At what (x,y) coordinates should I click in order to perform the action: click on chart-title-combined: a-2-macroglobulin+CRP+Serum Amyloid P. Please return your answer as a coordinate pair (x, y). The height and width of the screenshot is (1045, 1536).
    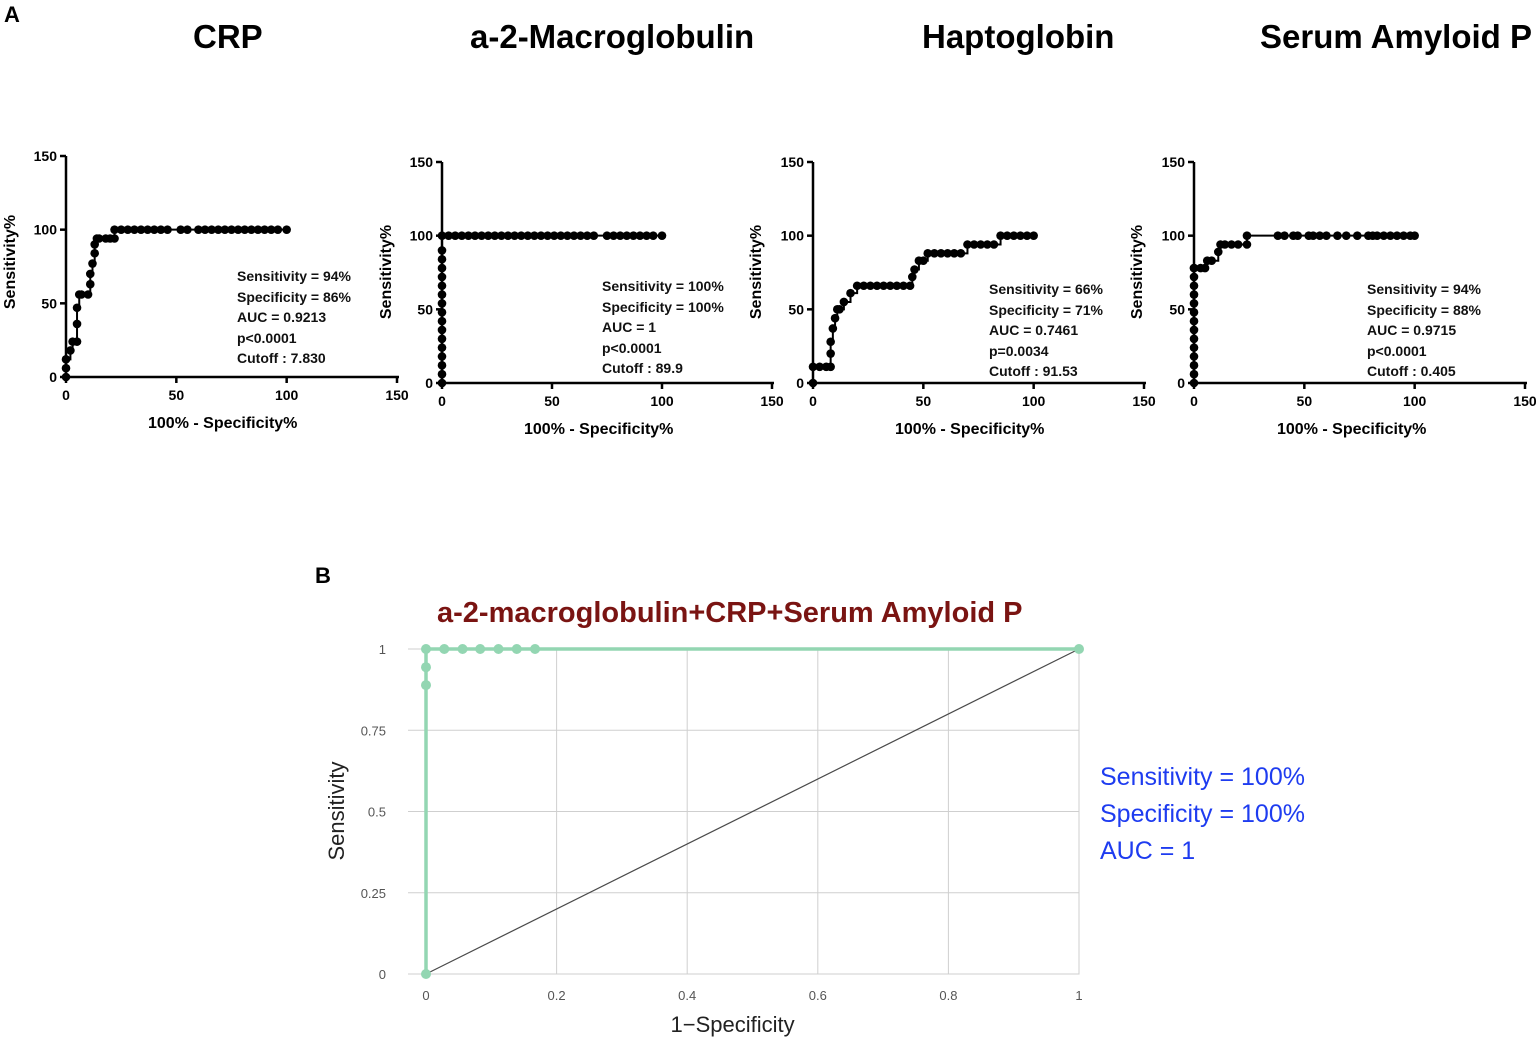
    Looking at the image, I should click on (730, 613).